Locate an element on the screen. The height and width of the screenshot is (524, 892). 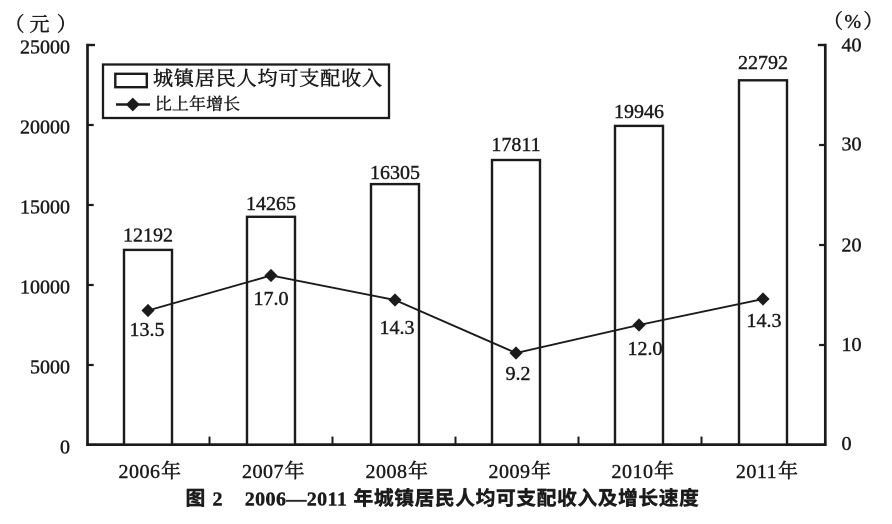
svg-text: 2008 is located at coordinates (387, 472).